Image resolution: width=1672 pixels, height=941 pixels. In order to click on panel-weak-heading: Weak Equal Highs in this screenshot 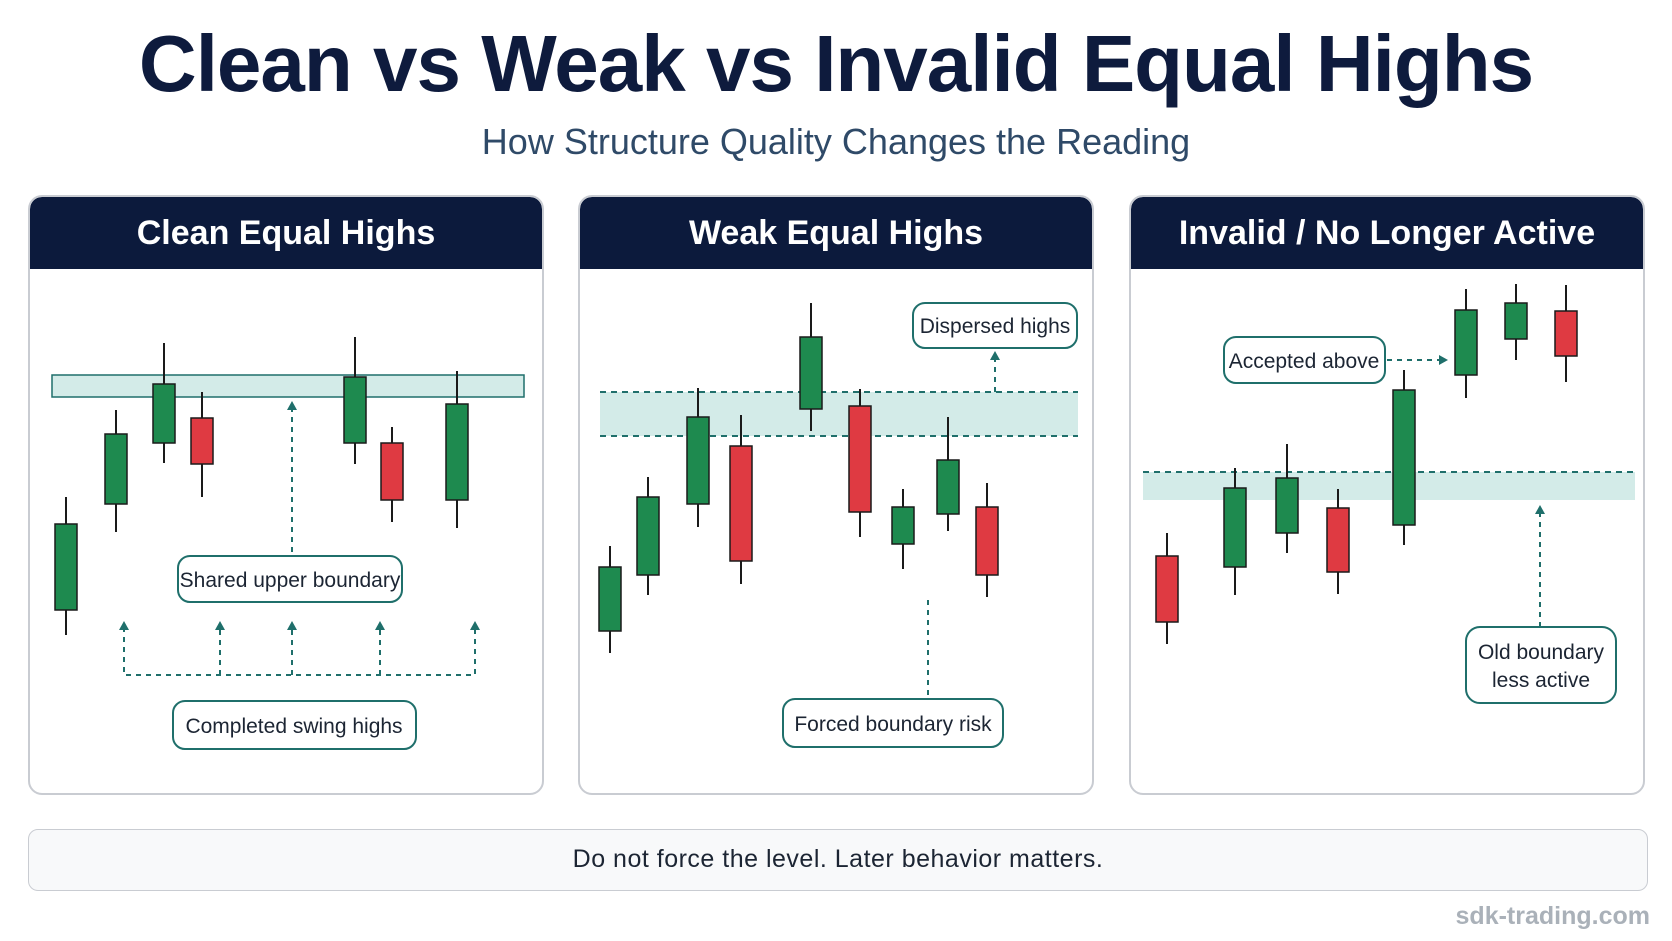, I will do `click(836, 233)`.